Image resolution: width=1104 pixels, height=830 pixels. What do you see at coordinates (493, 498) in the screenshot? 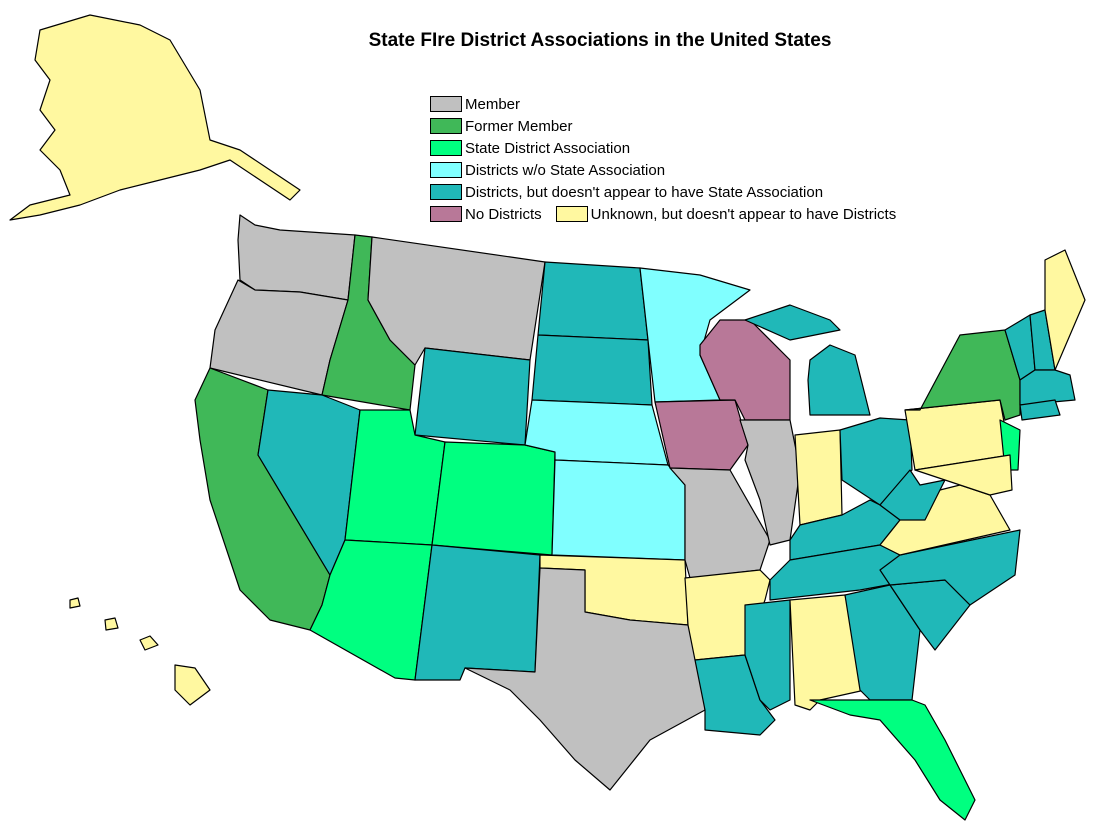
I see `state-region-co` at bounding box center [493, 498].